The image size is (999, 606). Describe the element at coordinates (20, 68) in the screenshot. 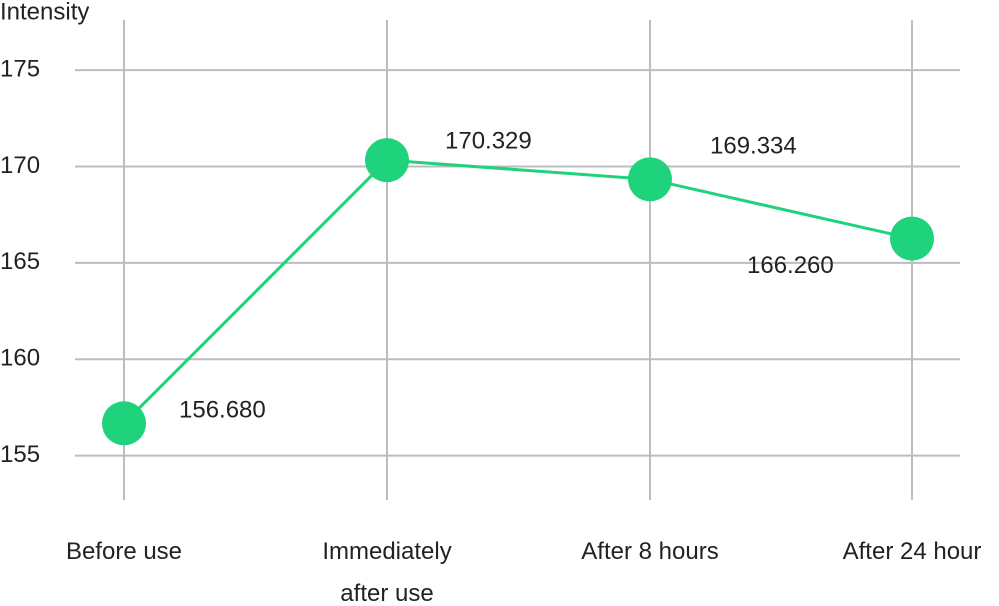

I see `y-tick-label: 175` at that location.